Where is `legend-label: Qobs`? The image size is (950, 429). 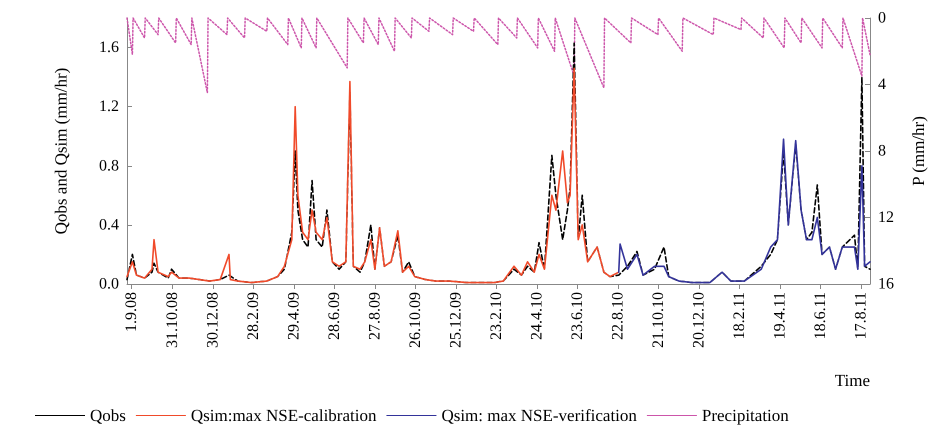 legend-label: Qobs is located at coordinates (108, 415).